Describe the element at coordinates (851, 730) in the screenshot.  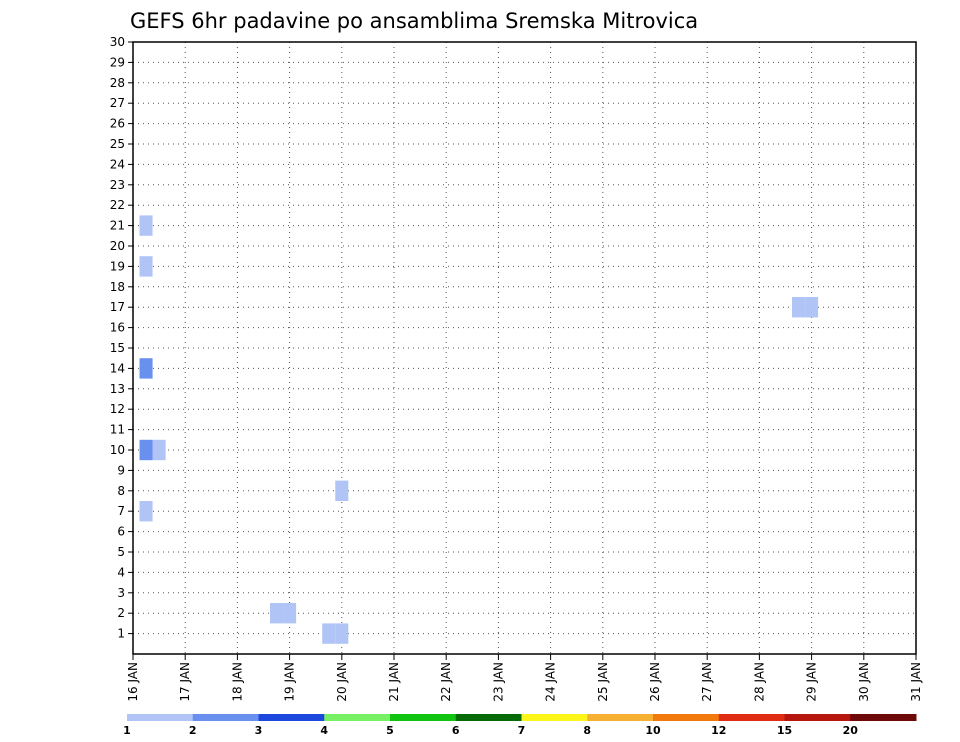
I see `legend-label: 20` at that location.